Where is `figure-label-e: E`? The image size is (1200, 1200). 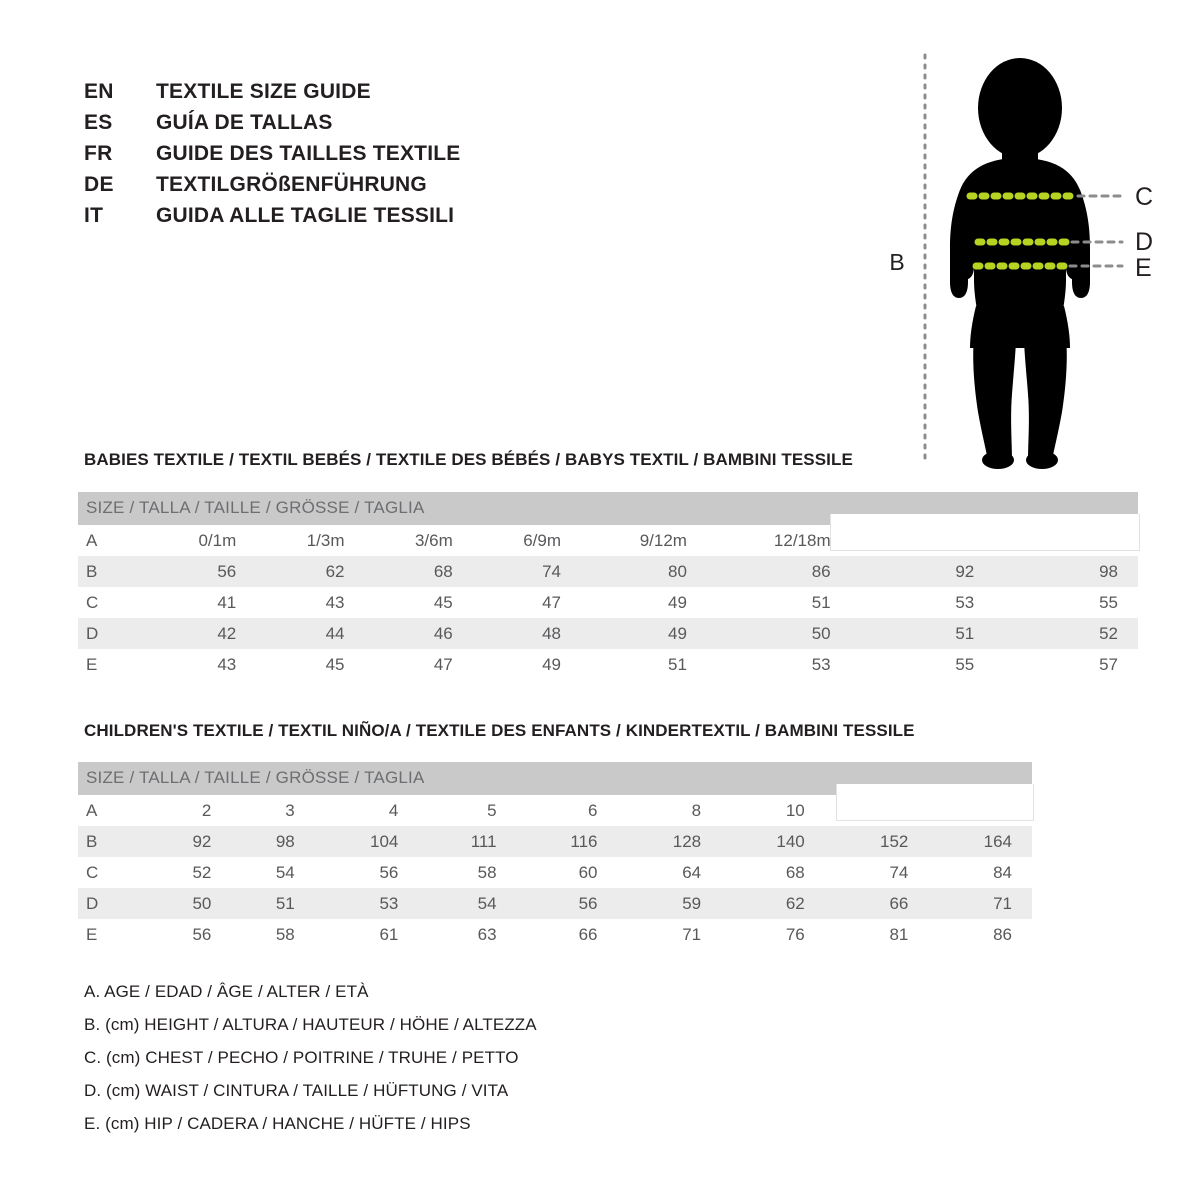 figure-label-e: E is located at coordinates (1143, 268).